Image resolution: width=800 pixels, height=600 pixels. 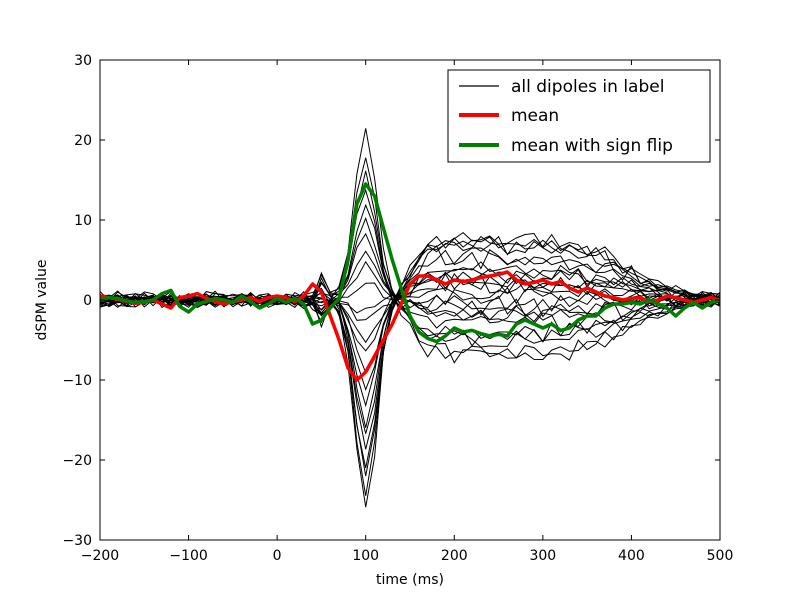 I want to click on x-tick-label: 0, so click(x=277, y=556).